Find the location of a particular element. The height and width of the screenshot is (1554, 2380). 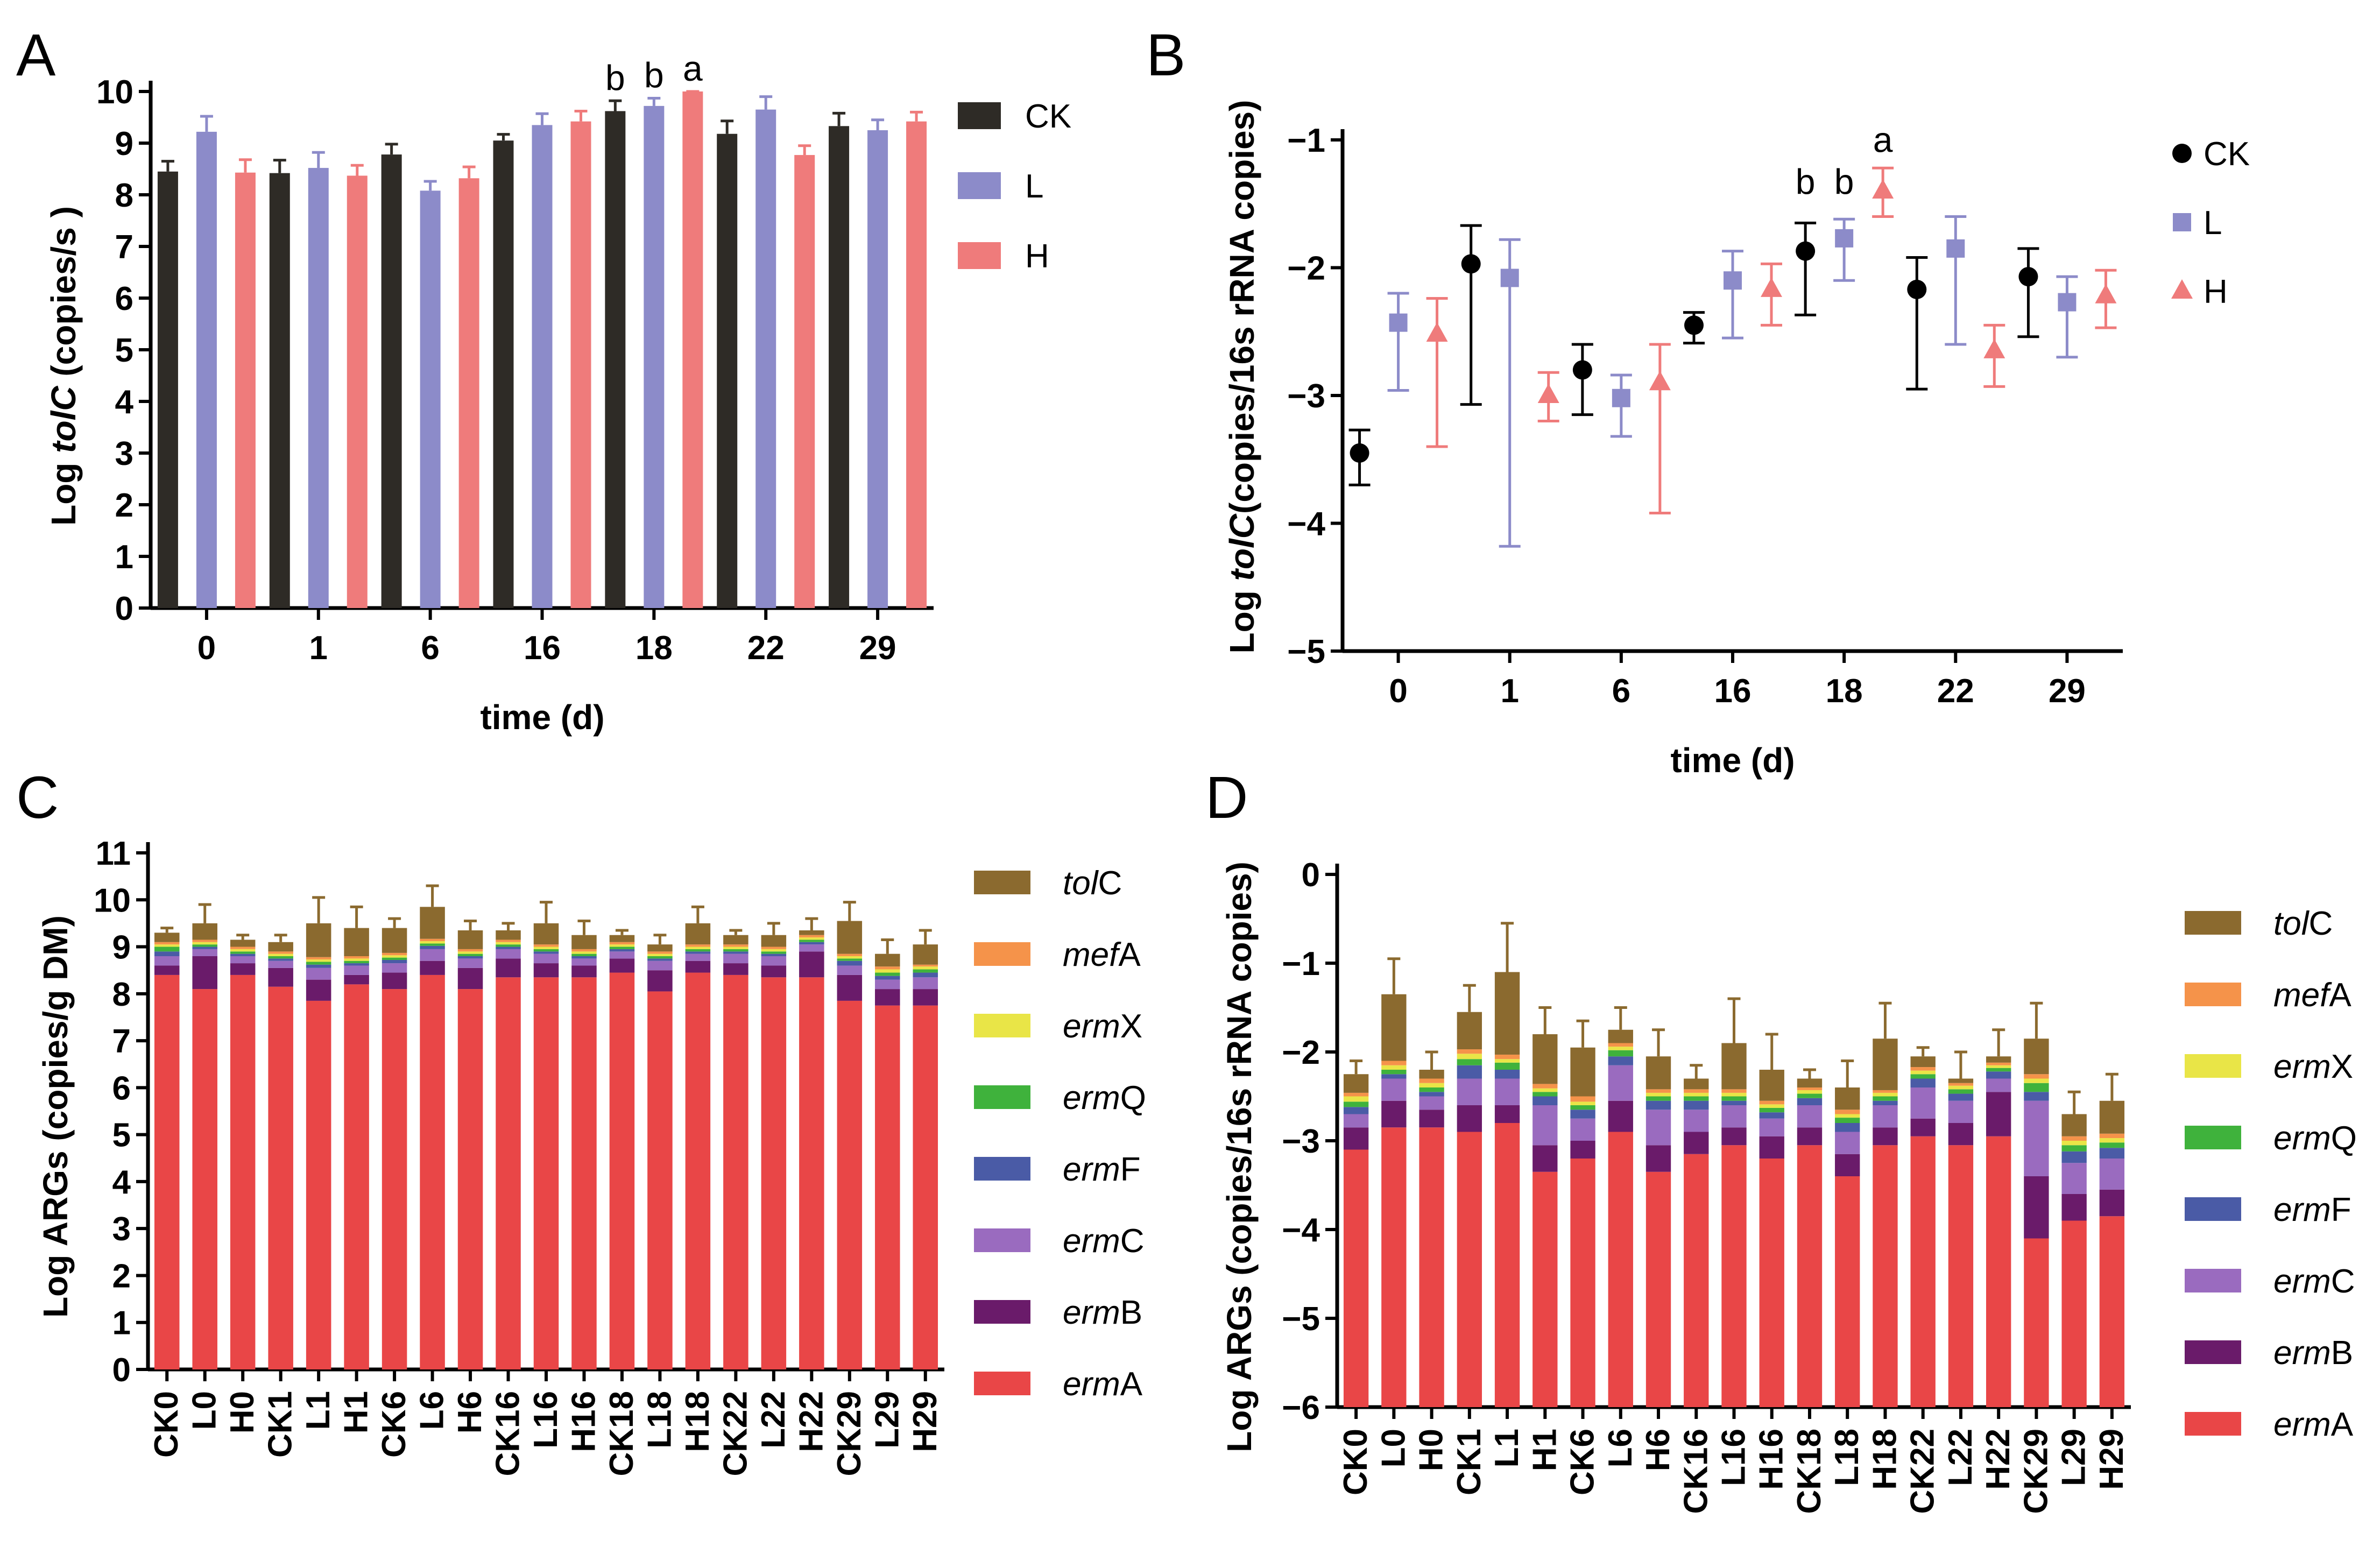

c-y-tick-label: 4 is located at coordinates (121, 1182).